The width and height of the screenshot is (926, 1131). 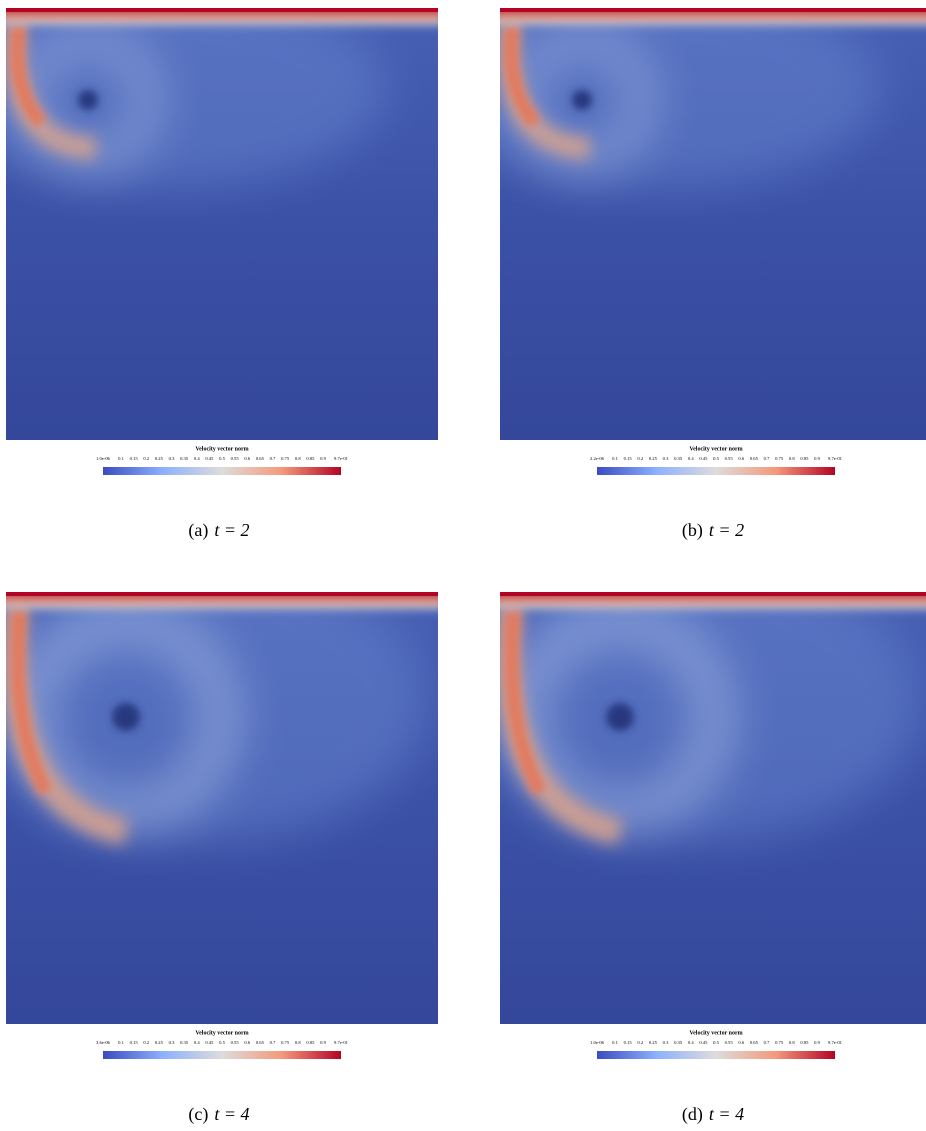 What do you see at coordinates (222, 19) in the screenshot?
I see `lid` at bounding box center [222, 19].